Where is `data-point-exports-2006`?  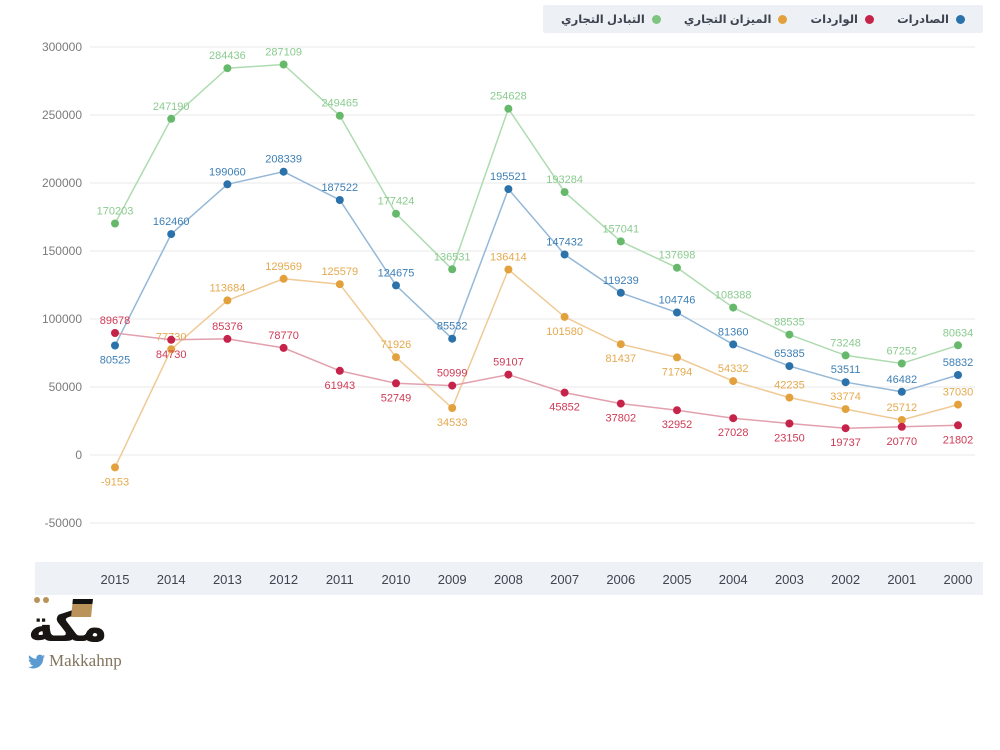 data-point-exports-2006 is located at coordinates (620, 292).